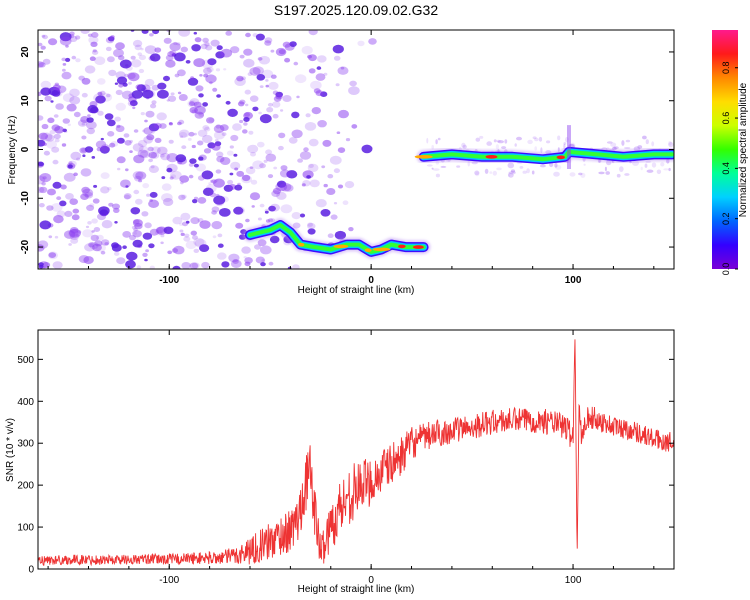 Image resolution: width=750 pixels, height=600 pixels. What do you see at coordinates (356, 290) in the screenshot?
I see `spectrogram-x-label: Height of straight line (km)` at bounding box center [356, 290].